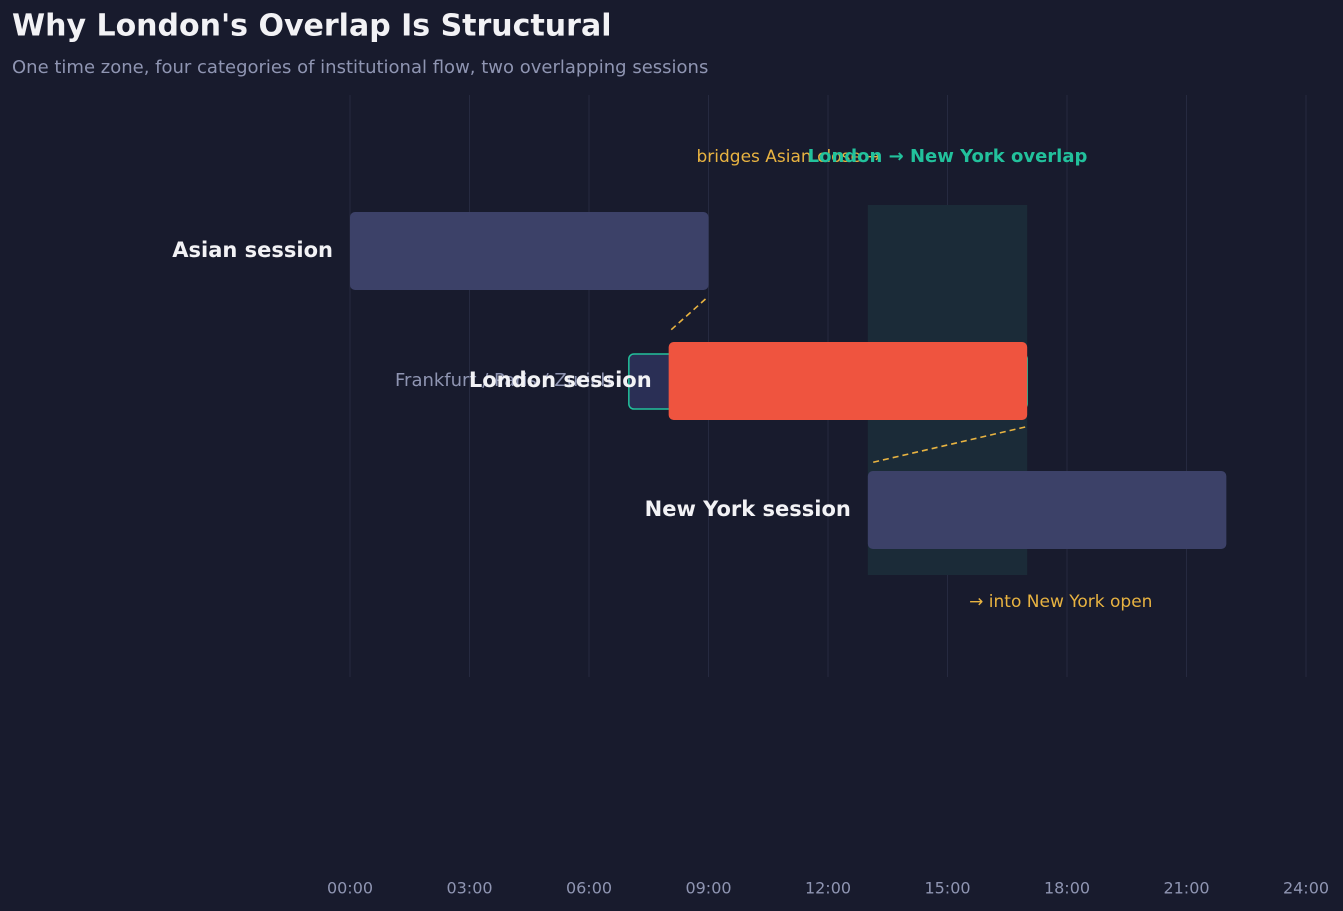 This screenshot has width=1343, height=911. I want to click on annotation: bridges Asian close →, so click(789, 157).